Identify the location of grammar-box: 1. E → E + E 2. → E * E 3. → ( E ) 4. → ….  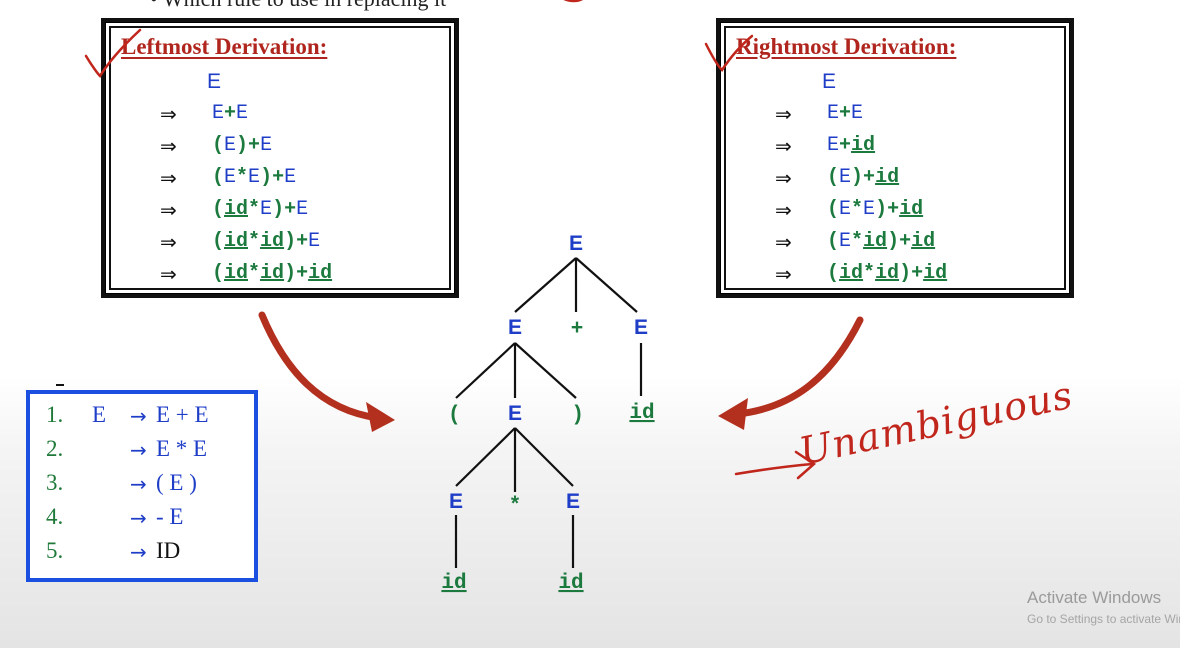
(142, 486).